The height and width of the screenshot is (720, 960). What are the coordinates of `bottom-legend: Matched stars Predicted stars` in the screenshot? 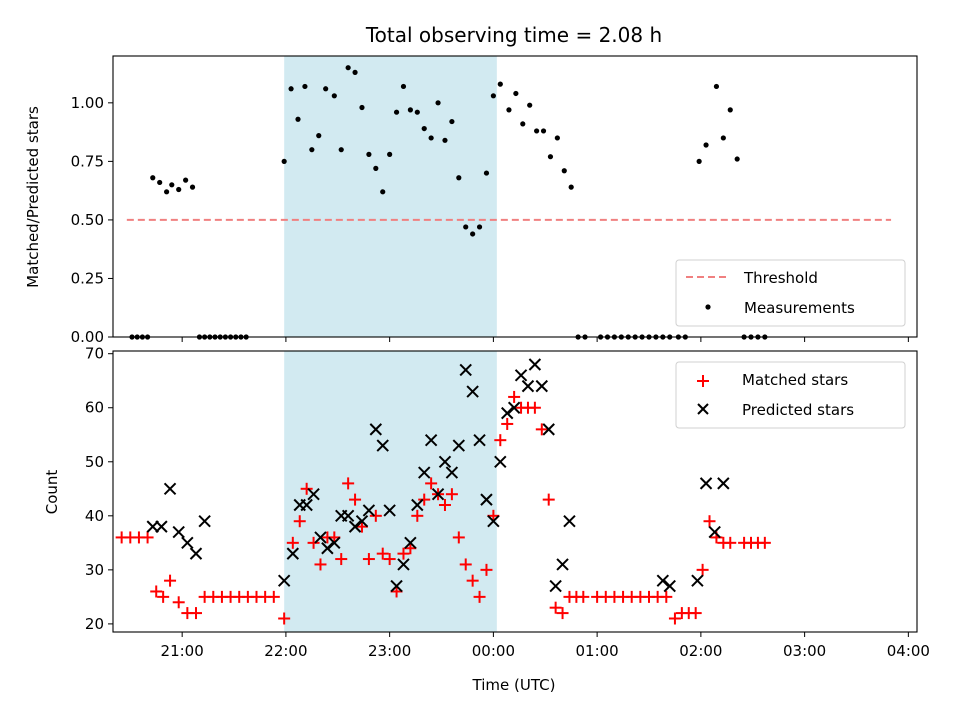 It's located at (790, 395).